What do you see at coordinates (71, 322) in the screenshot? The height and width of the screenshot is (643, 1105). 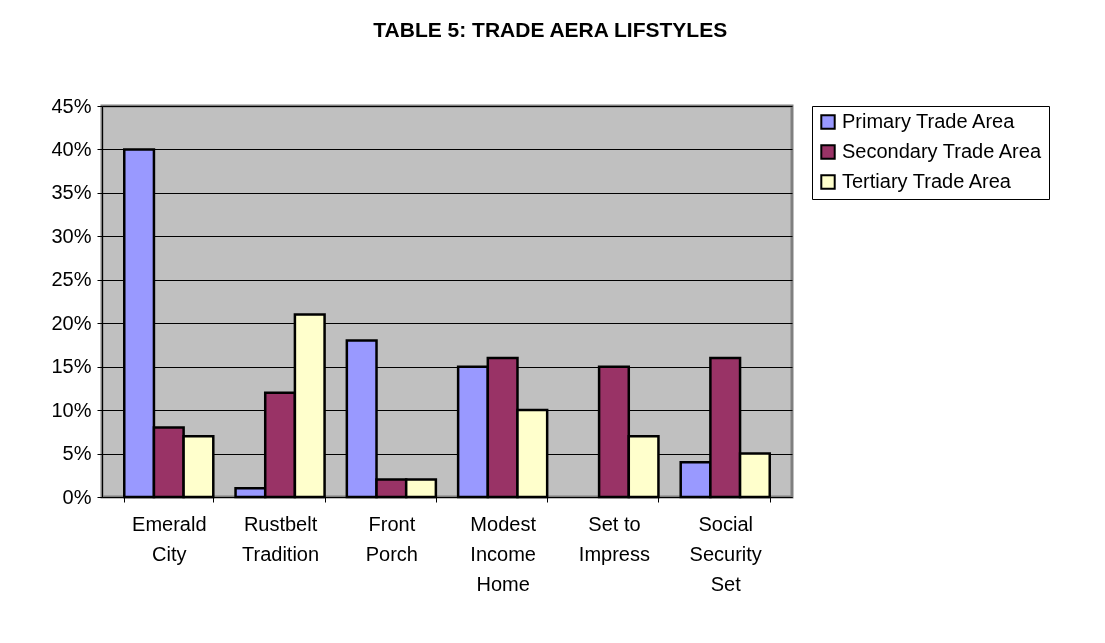 I see `y-tick-label: 20%` at bounding box center [71, 322].